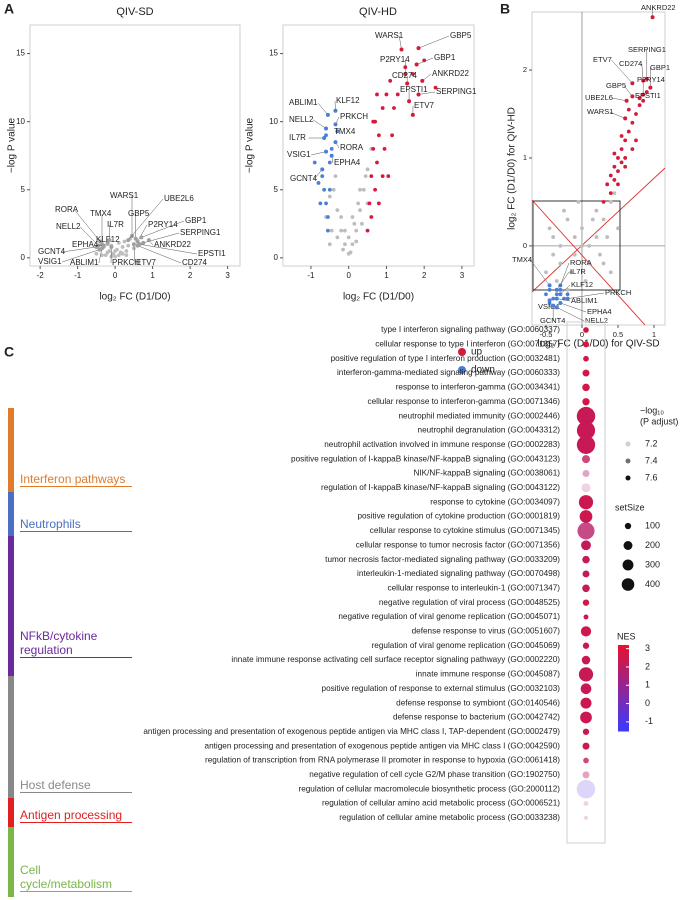 This screenshot has width=684, height=900. I want to click on group-label: Neutrophils, so click(76, 524).